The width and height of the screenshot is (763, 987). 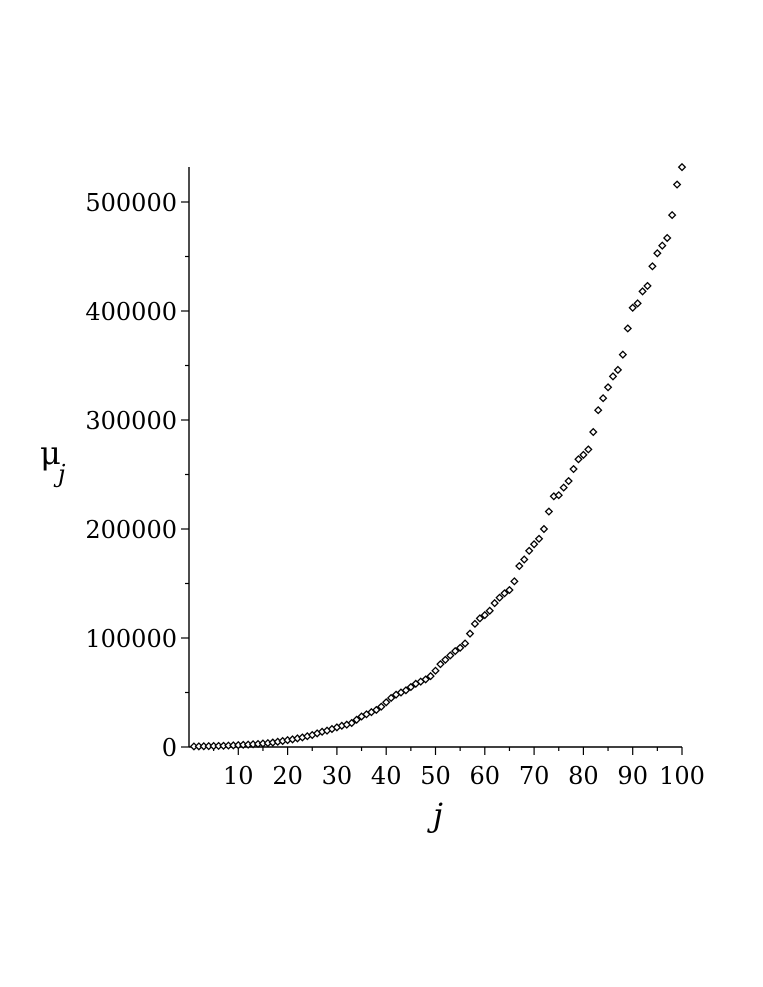 What do you see at coordinates (632, 776) in the screenshot?
I see `x-tick-label: 90` at bounding box center [632, 776].